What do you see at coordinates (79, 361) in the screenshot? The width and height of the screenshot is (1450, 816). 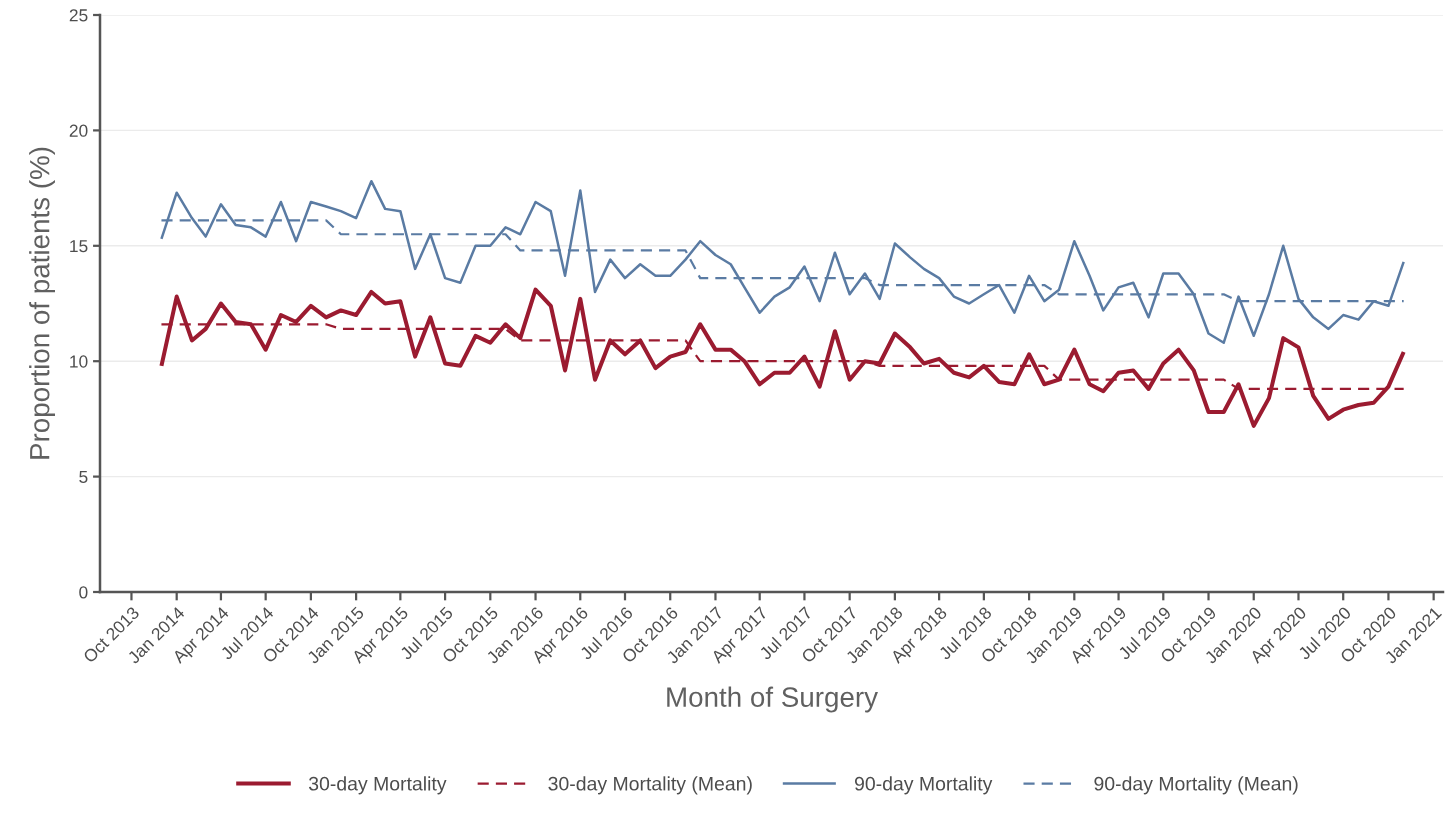 I see `y-tick-label: 10` at bounding box center [79, 361].